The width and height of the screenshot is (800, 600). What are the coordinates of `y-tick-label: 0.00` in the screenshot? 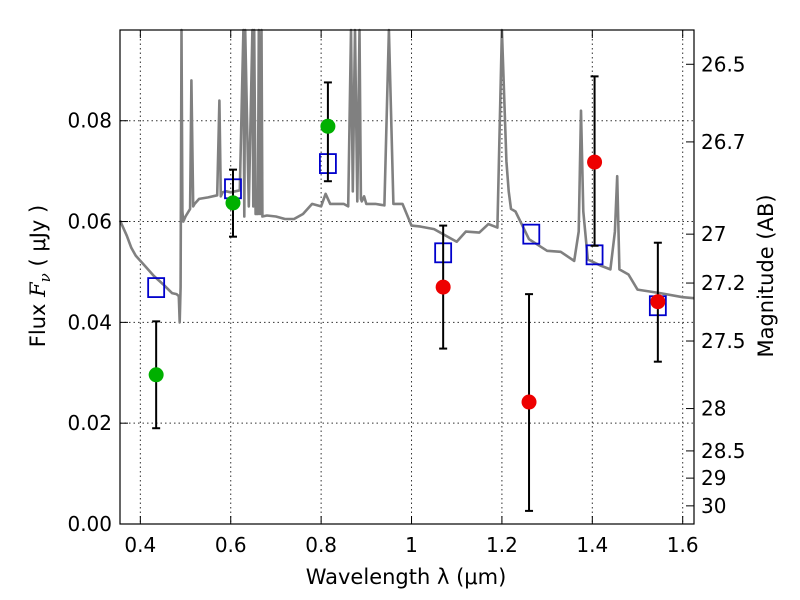 It's located at (89, 524).